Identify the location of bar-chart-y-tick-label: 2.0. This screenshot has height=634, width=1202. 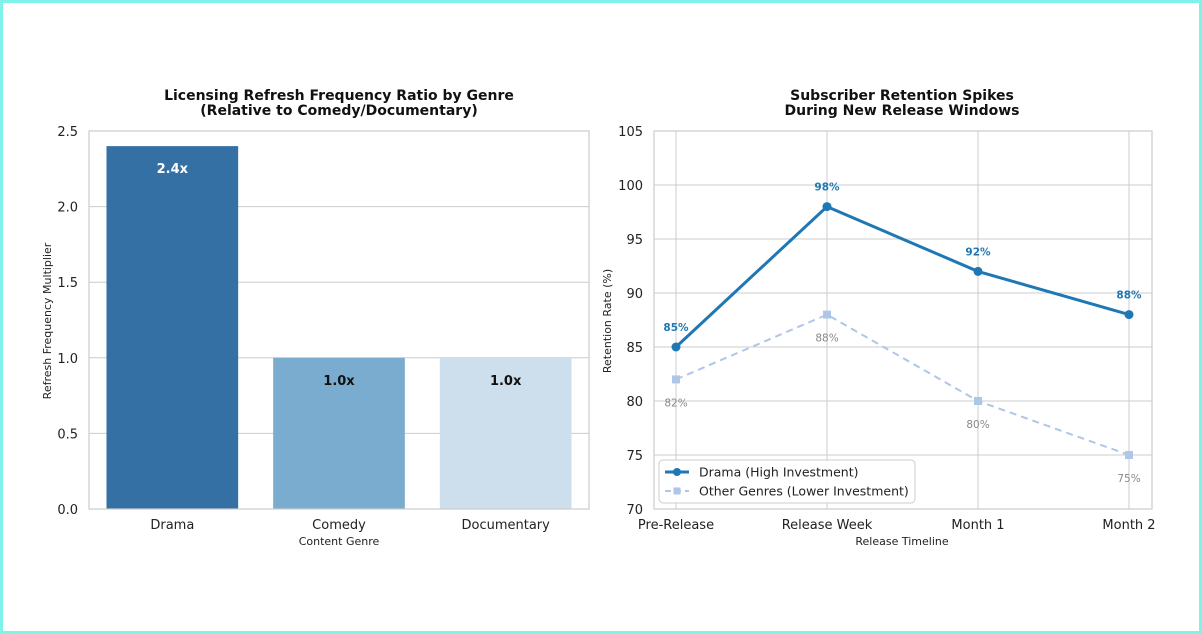
(67, 208).